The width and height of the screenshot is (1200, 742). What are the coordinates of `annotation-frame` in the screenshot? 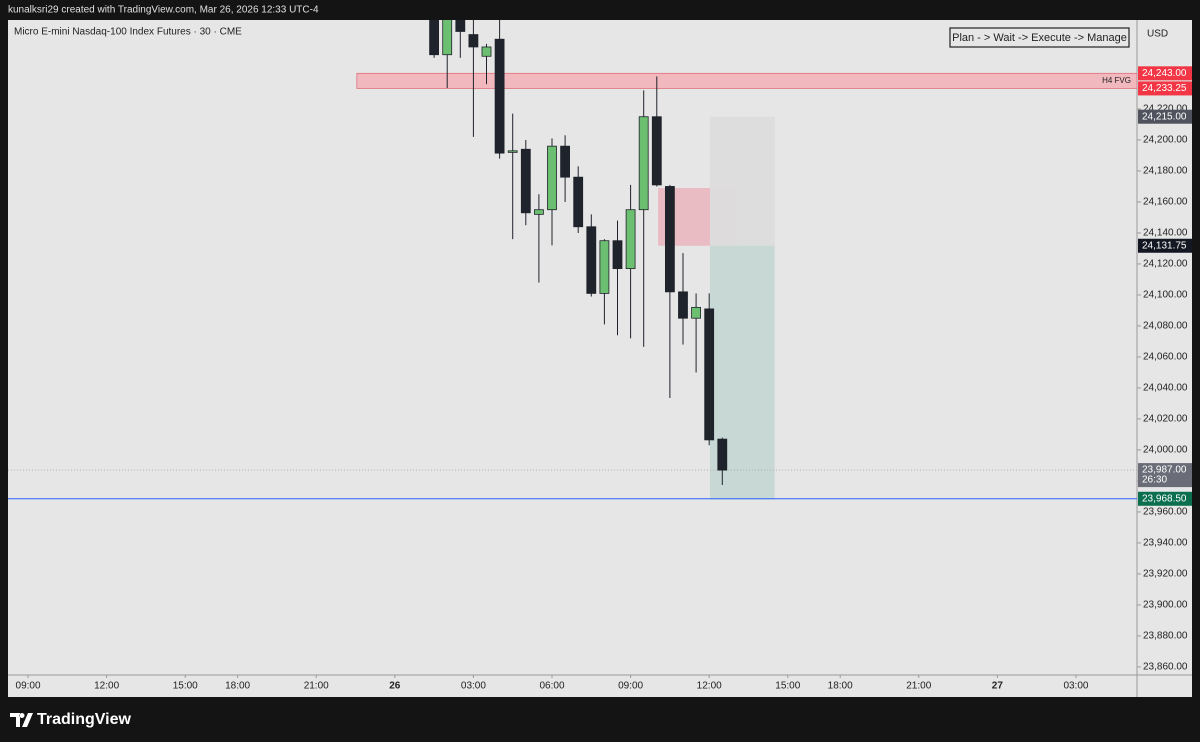 It's located at (1039, 37).